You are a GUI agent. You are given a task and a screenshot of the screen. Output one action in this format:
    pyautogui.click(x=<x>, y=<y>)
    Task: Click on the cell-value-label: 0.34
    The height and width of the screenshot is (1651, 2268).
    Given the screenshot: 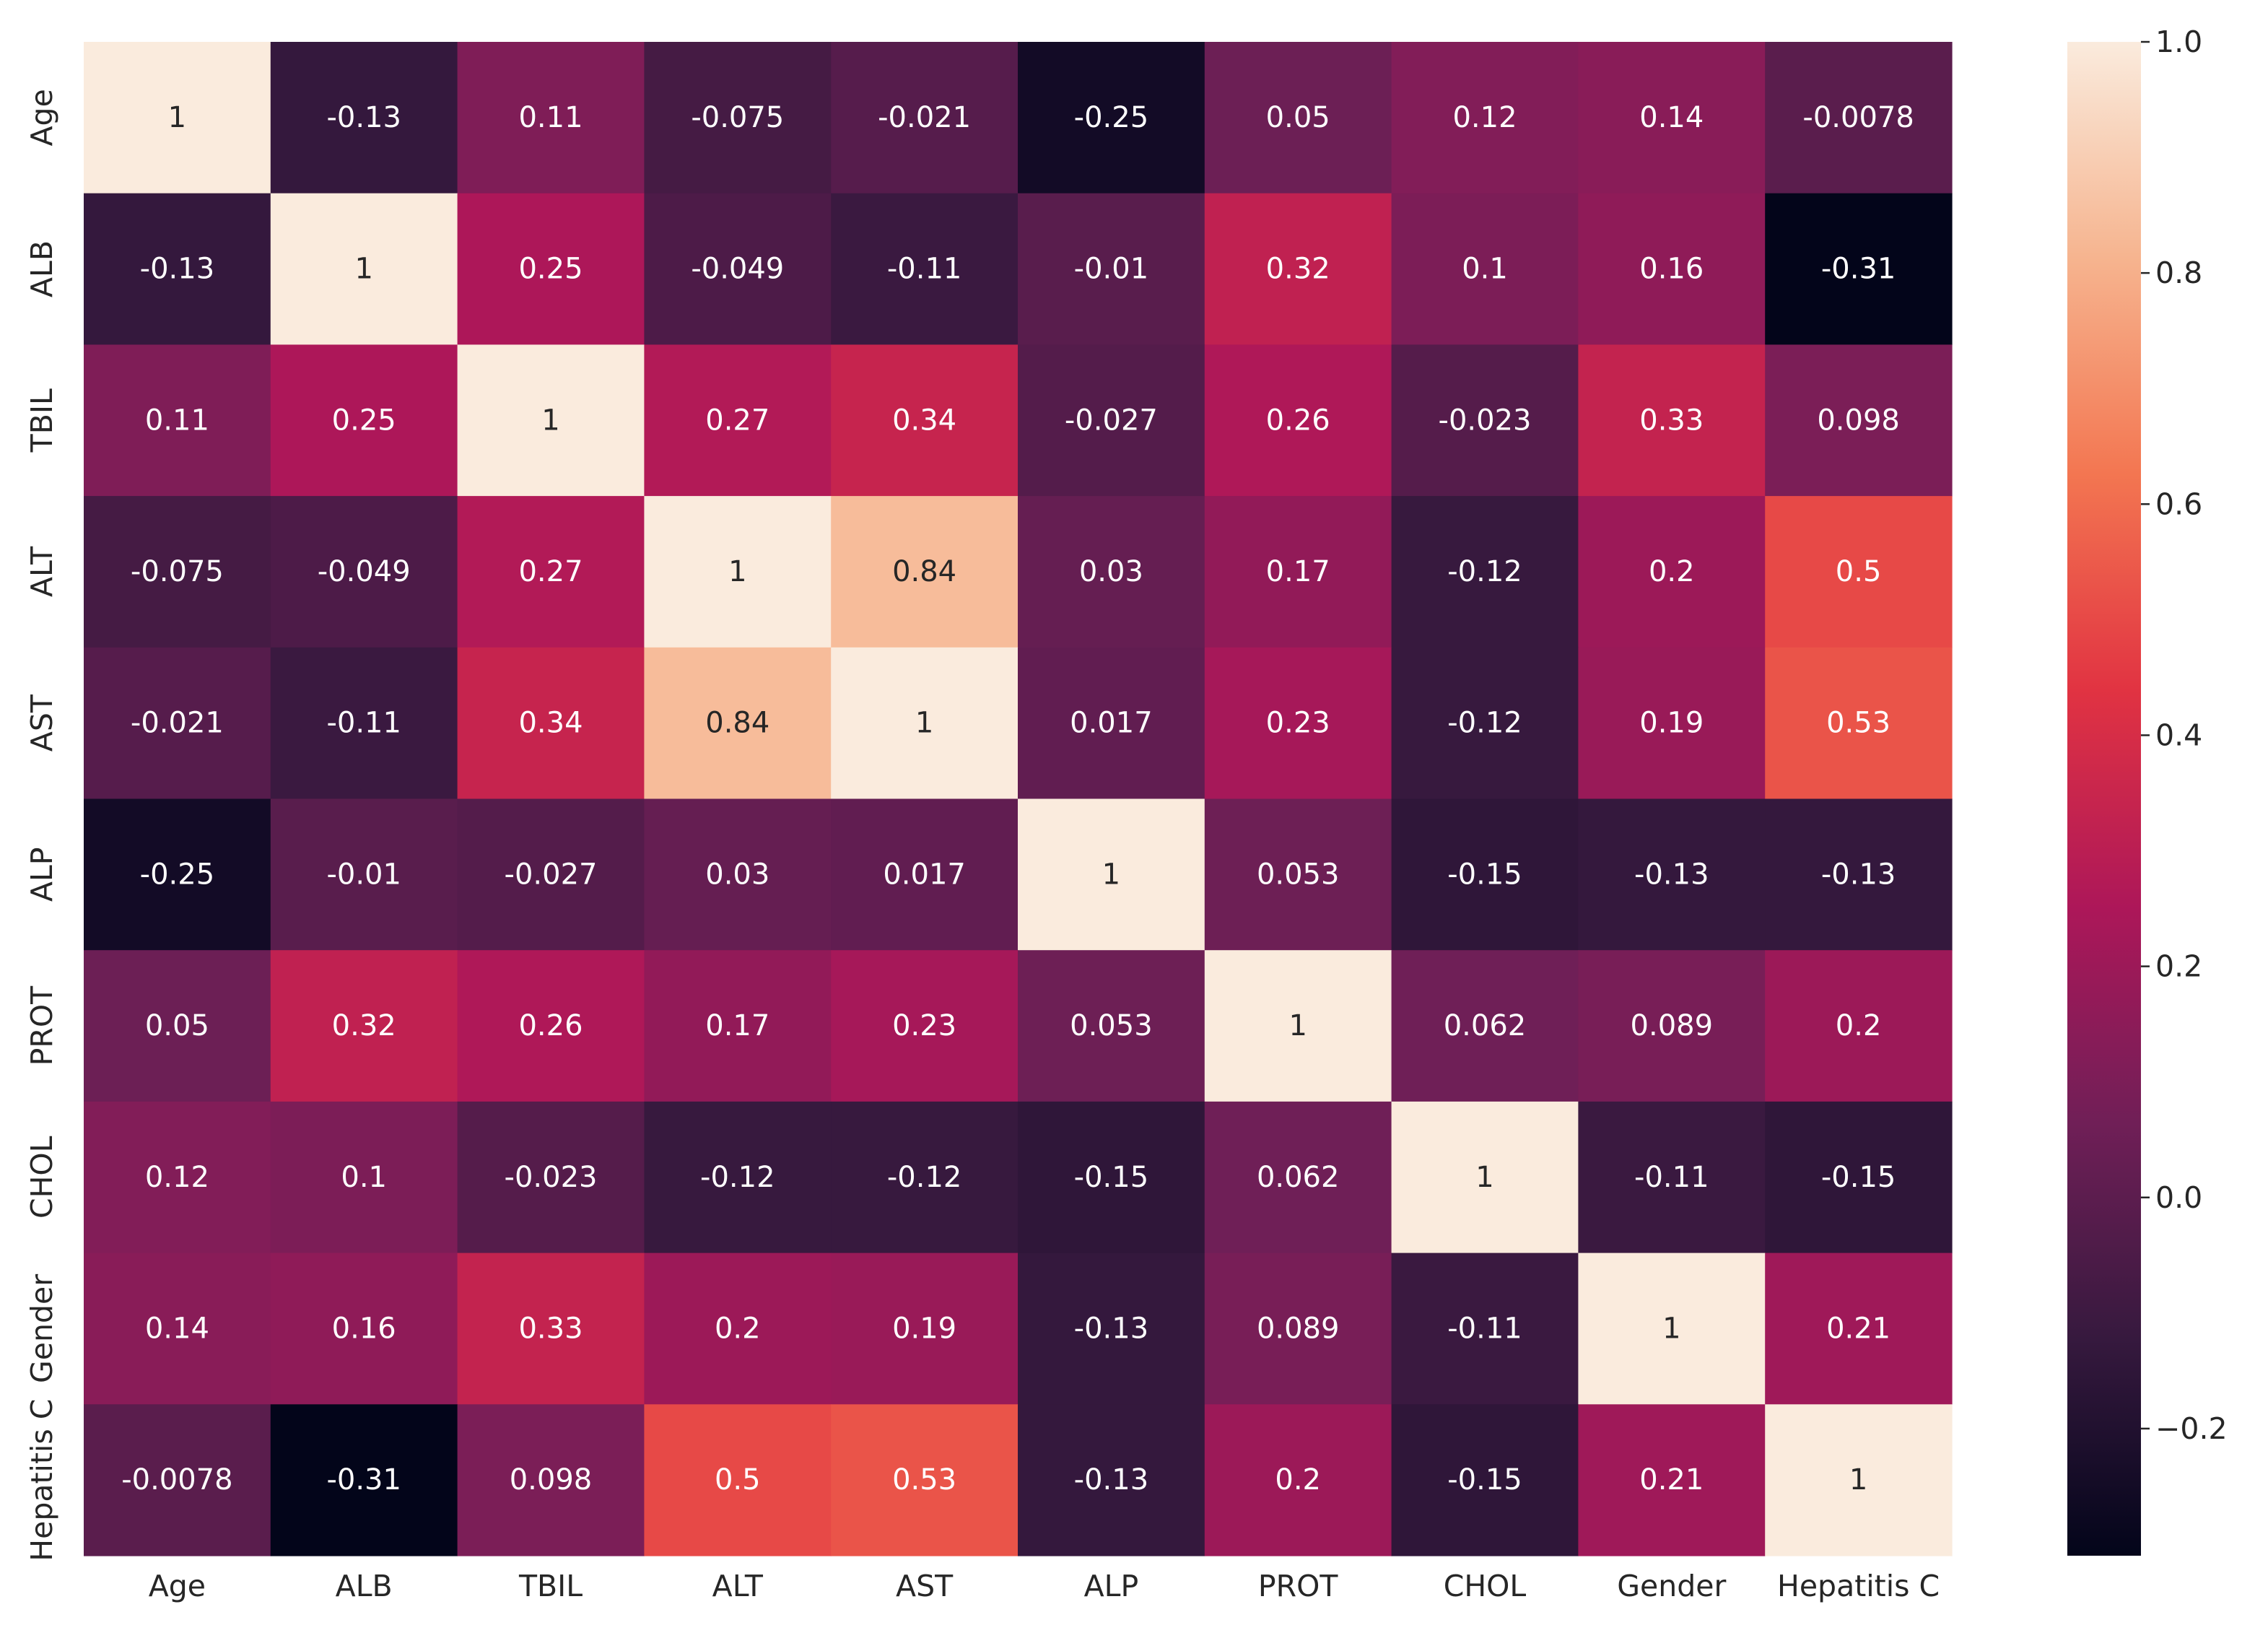 What is the action you would take?
    pyautogui.click(x=550, y=724)
    